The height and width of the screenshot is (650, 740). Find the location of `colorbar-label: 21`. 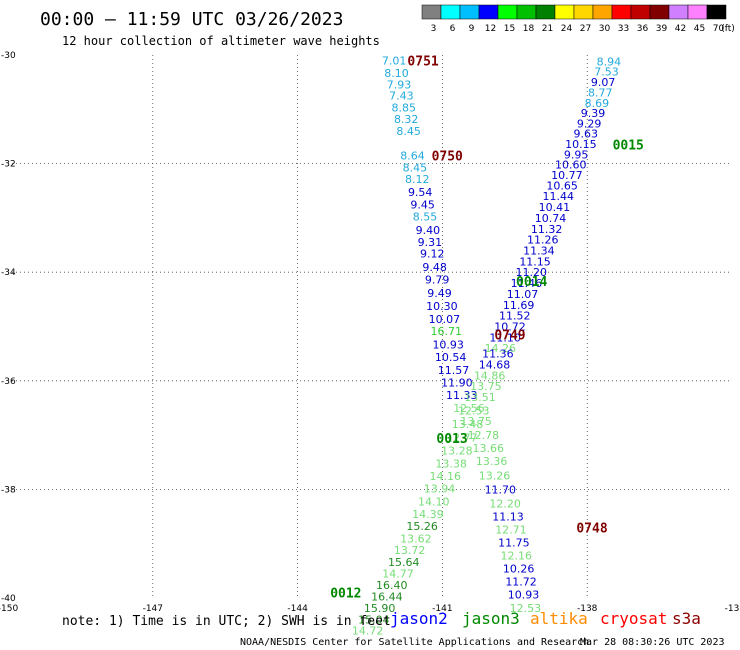

colorbar-label: 21 is located at coordinates (547, 29).